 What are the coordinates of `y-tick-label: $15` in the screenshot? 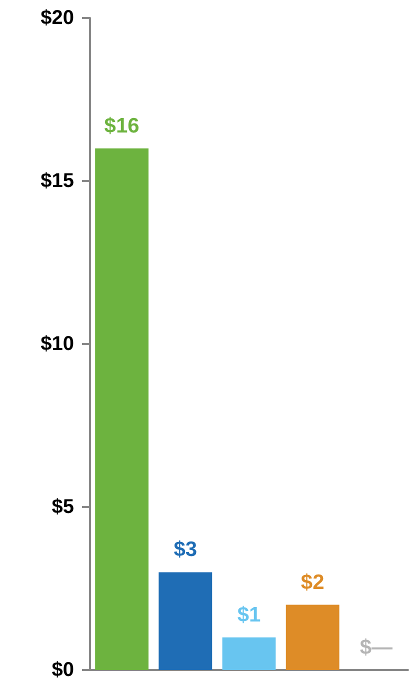 It's located at (57, 181).